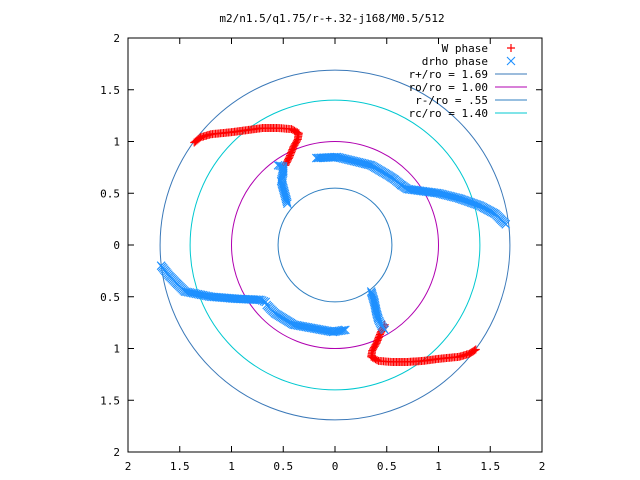 The image size is (640, 480). Describe the element at coordinates (451, 100) in the screenshot. I see `legend-label: r-/ro = .55` at that location.